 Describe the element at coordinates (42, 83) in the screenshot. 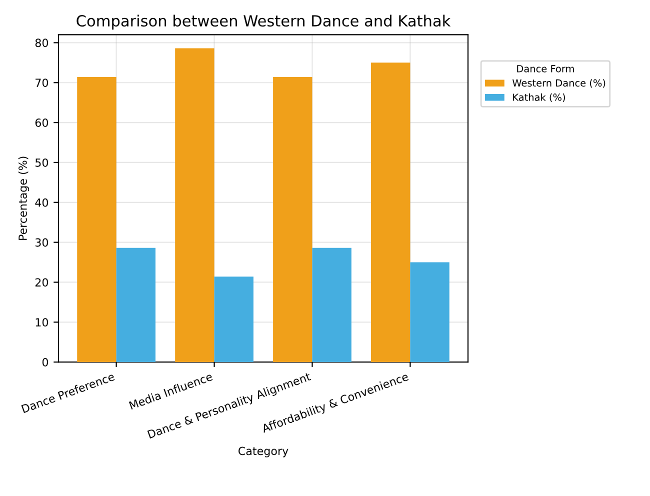

I see `y-tick-label: 70` at that location.